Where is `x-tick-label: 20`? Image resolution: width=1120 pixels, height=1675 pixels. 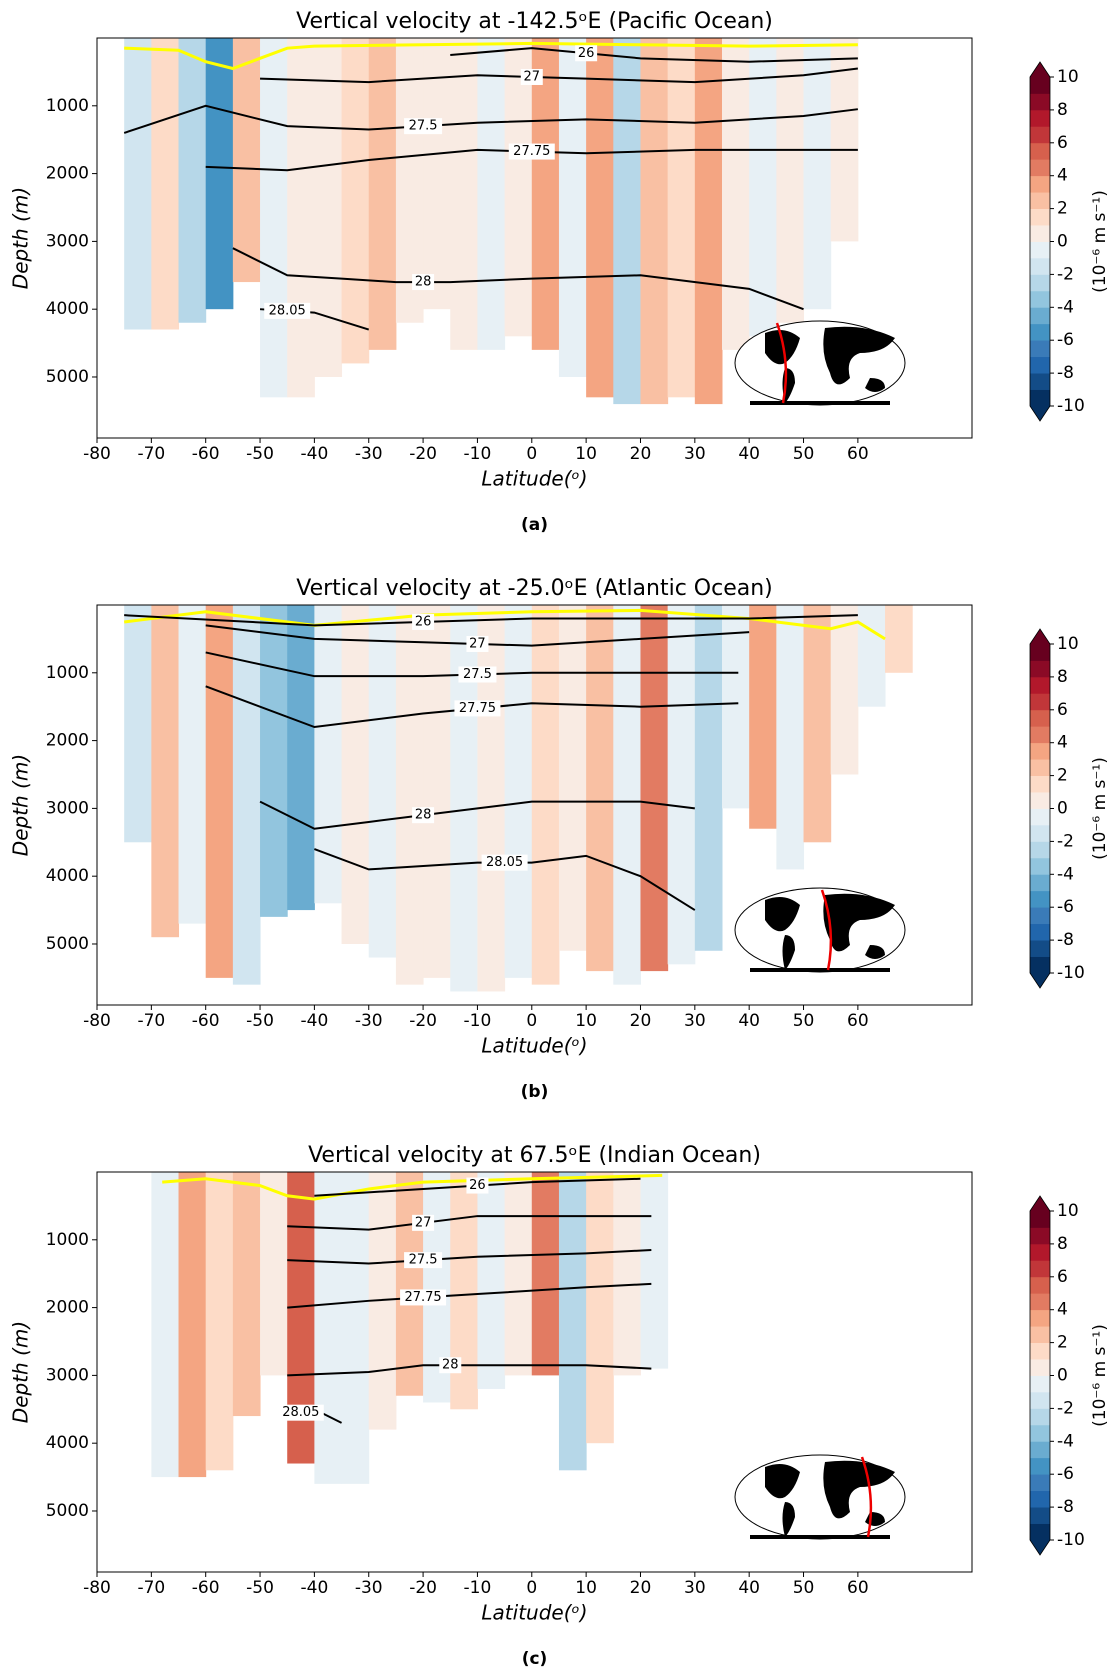 x-tick-label: 20 is located at coordinates (641, 1021).